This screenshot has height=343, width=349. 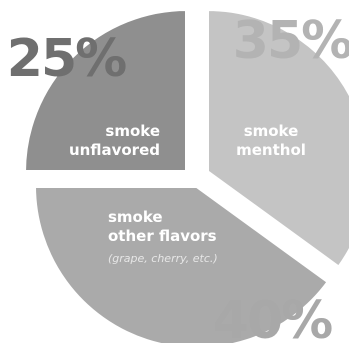 What do you see at coordinates (272, 317) in the screenshot?
I see `percent-label-2: 40%` at bounding box center [272, 317].